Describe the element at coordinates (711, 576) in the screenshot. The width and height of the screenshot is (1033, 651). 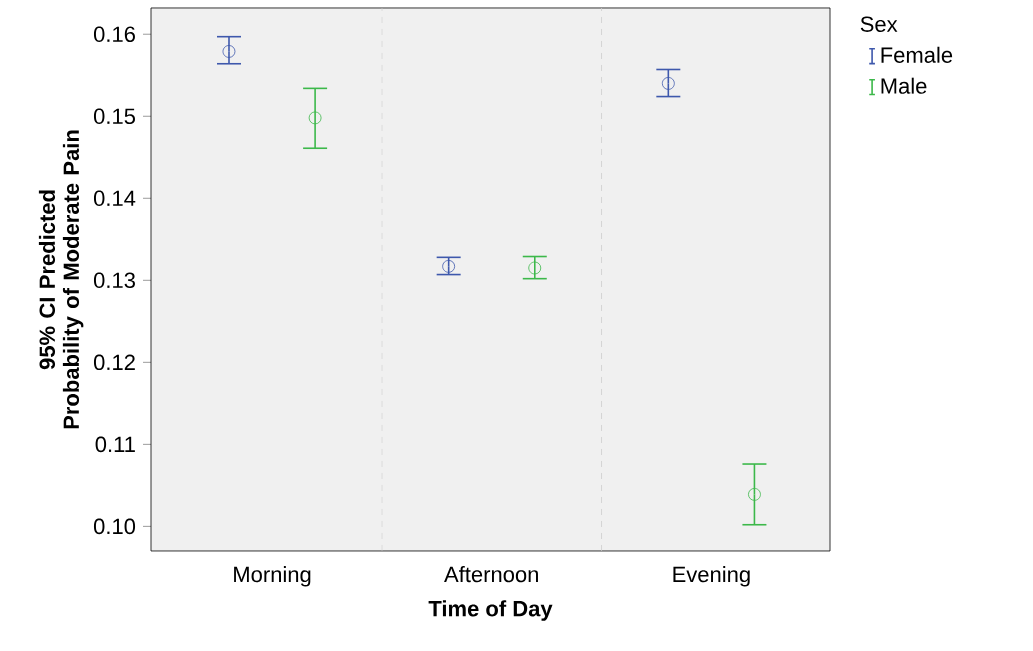
I see `x-tick-label: Evening` at that location.